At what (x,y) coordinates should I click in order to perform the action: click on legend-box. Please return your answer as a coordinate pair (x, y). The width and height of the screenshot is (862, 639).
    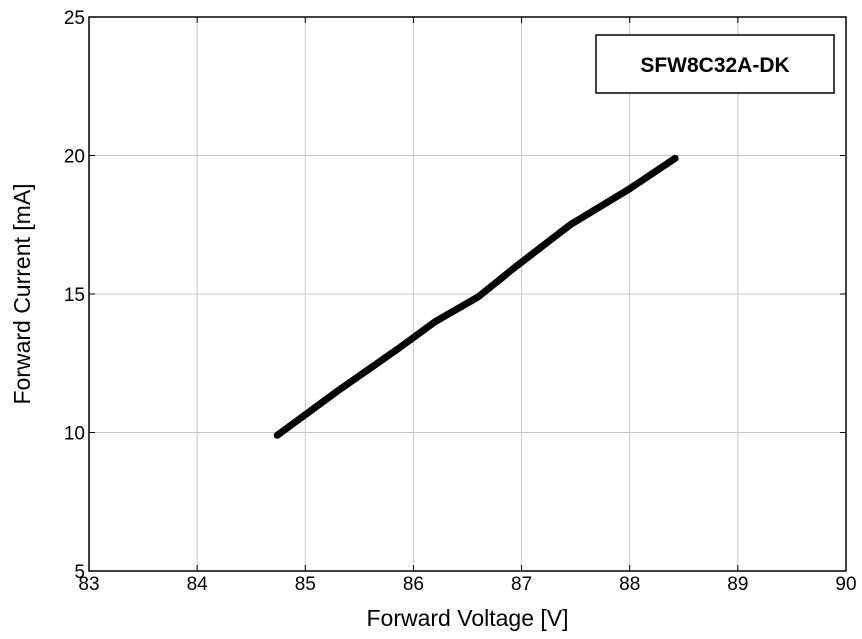
    Looking at the image, I should click on (715, 64).